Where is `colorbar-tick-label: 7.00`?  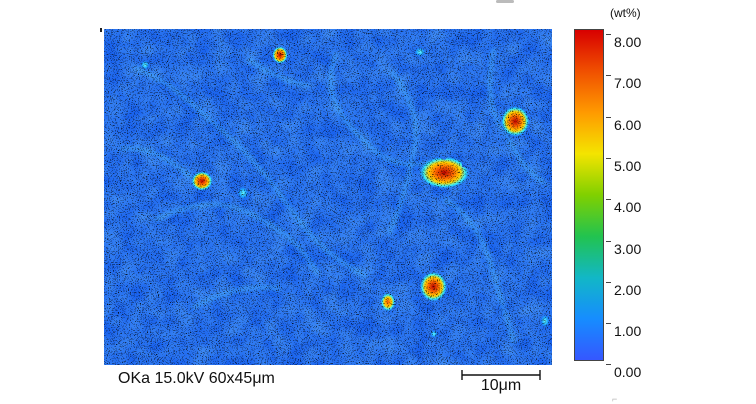 colorbar-tick-label: 7.00 is located at coordinates (628, 83).